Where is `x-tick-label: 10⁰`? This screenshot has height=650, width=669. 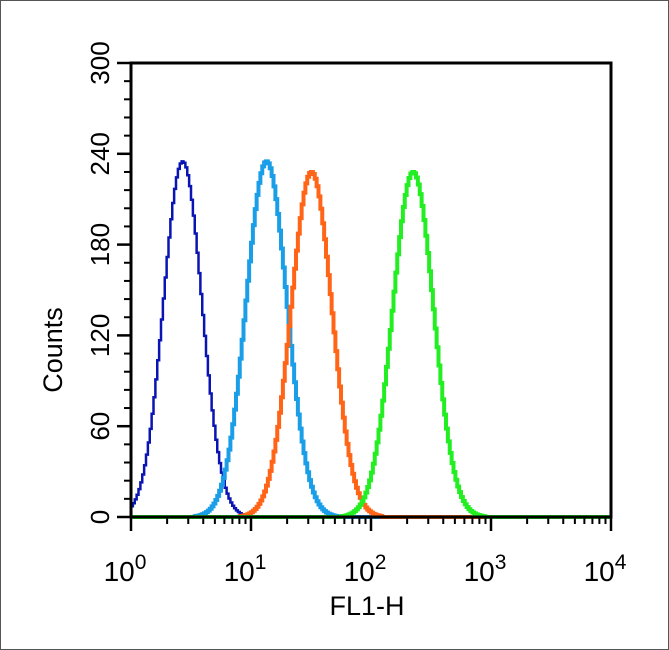
x-tick-label: 10⁰ is located at coordinates (125, 569).